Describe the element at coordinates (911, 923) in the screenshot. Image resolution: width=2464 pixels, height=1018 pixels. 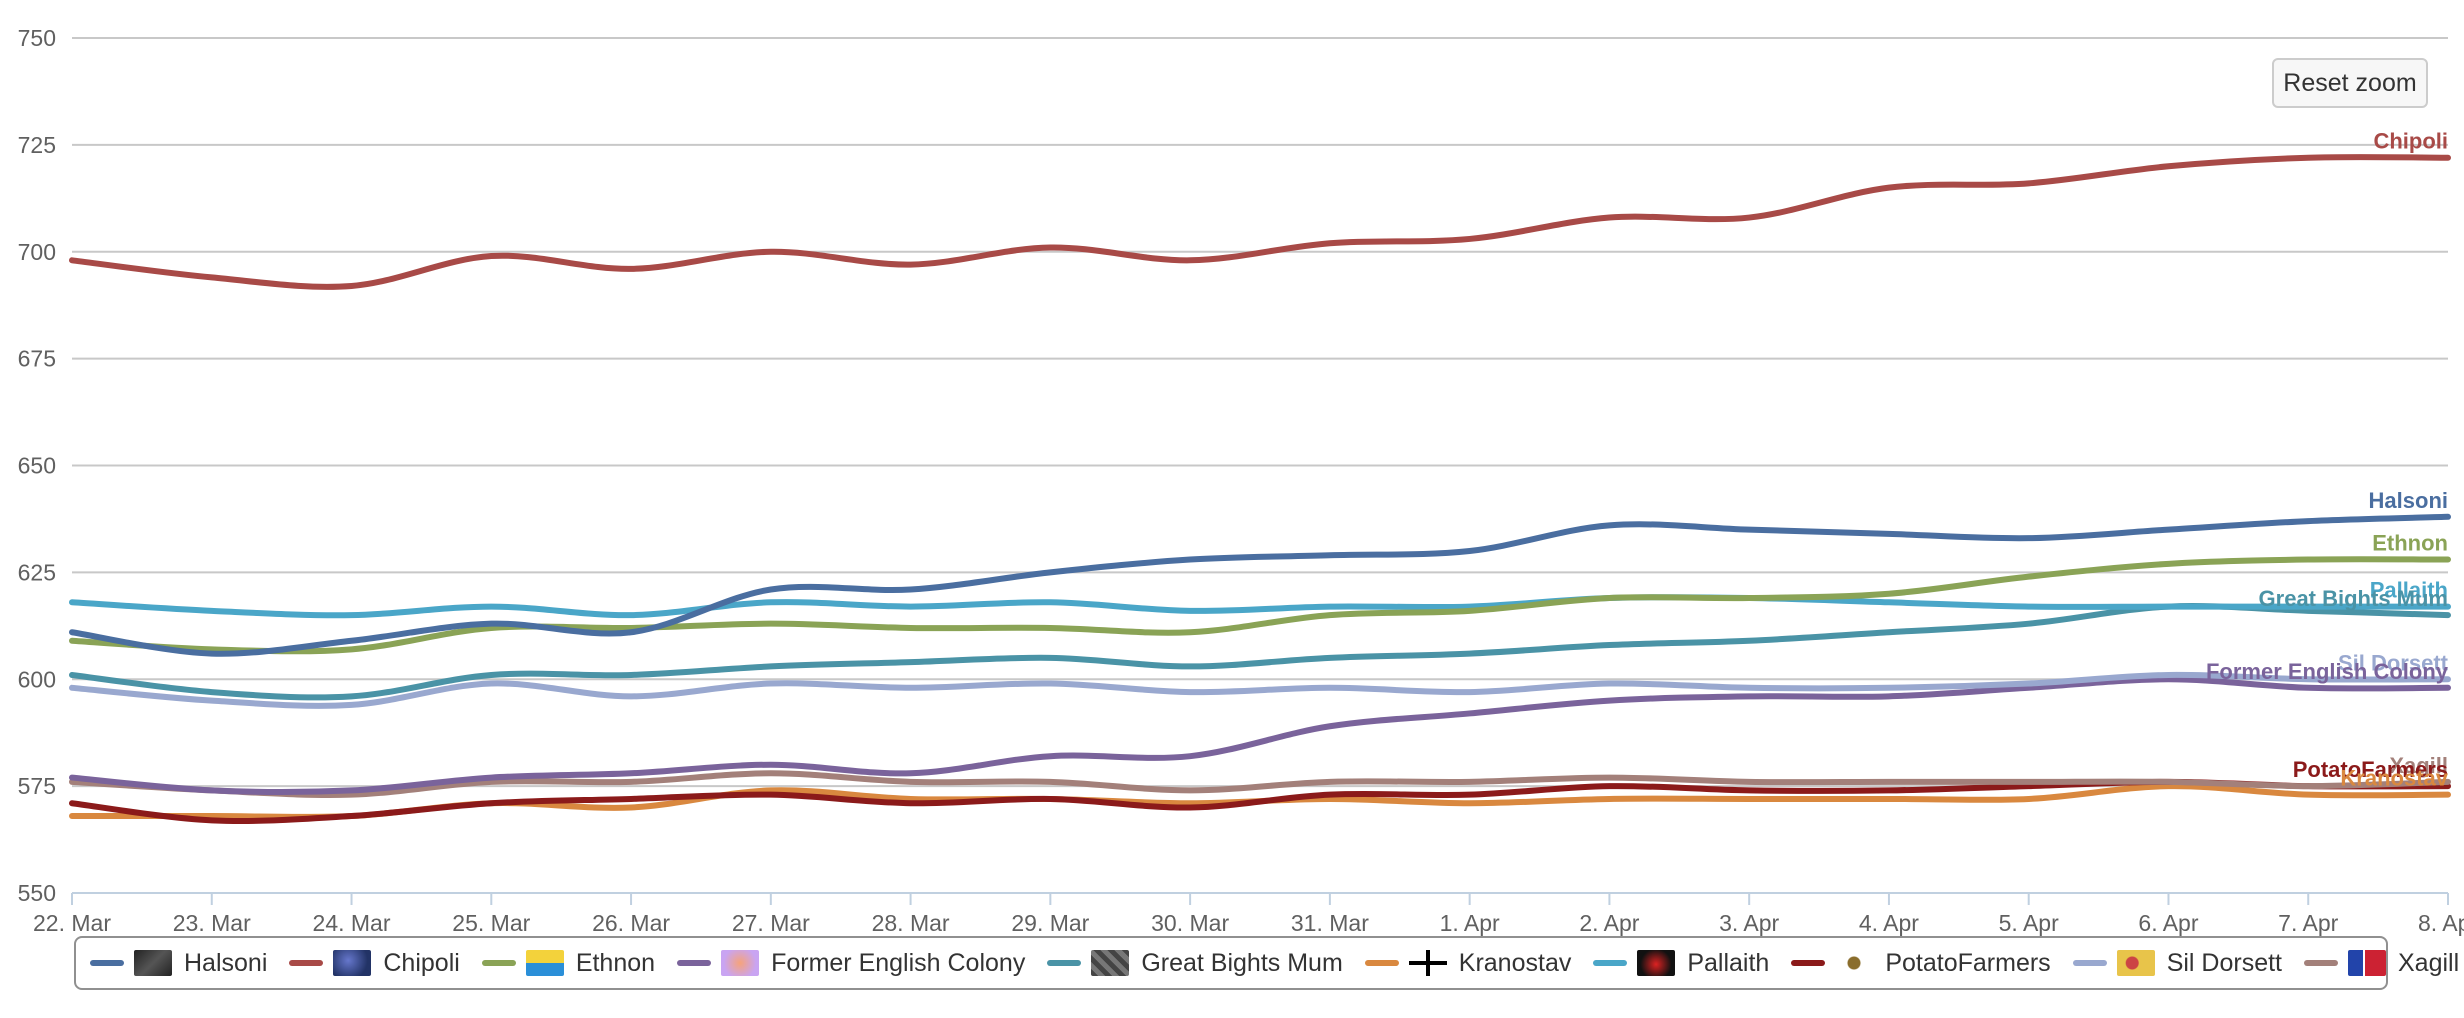
I see `x-tick-label: 28. Mar` at that location.